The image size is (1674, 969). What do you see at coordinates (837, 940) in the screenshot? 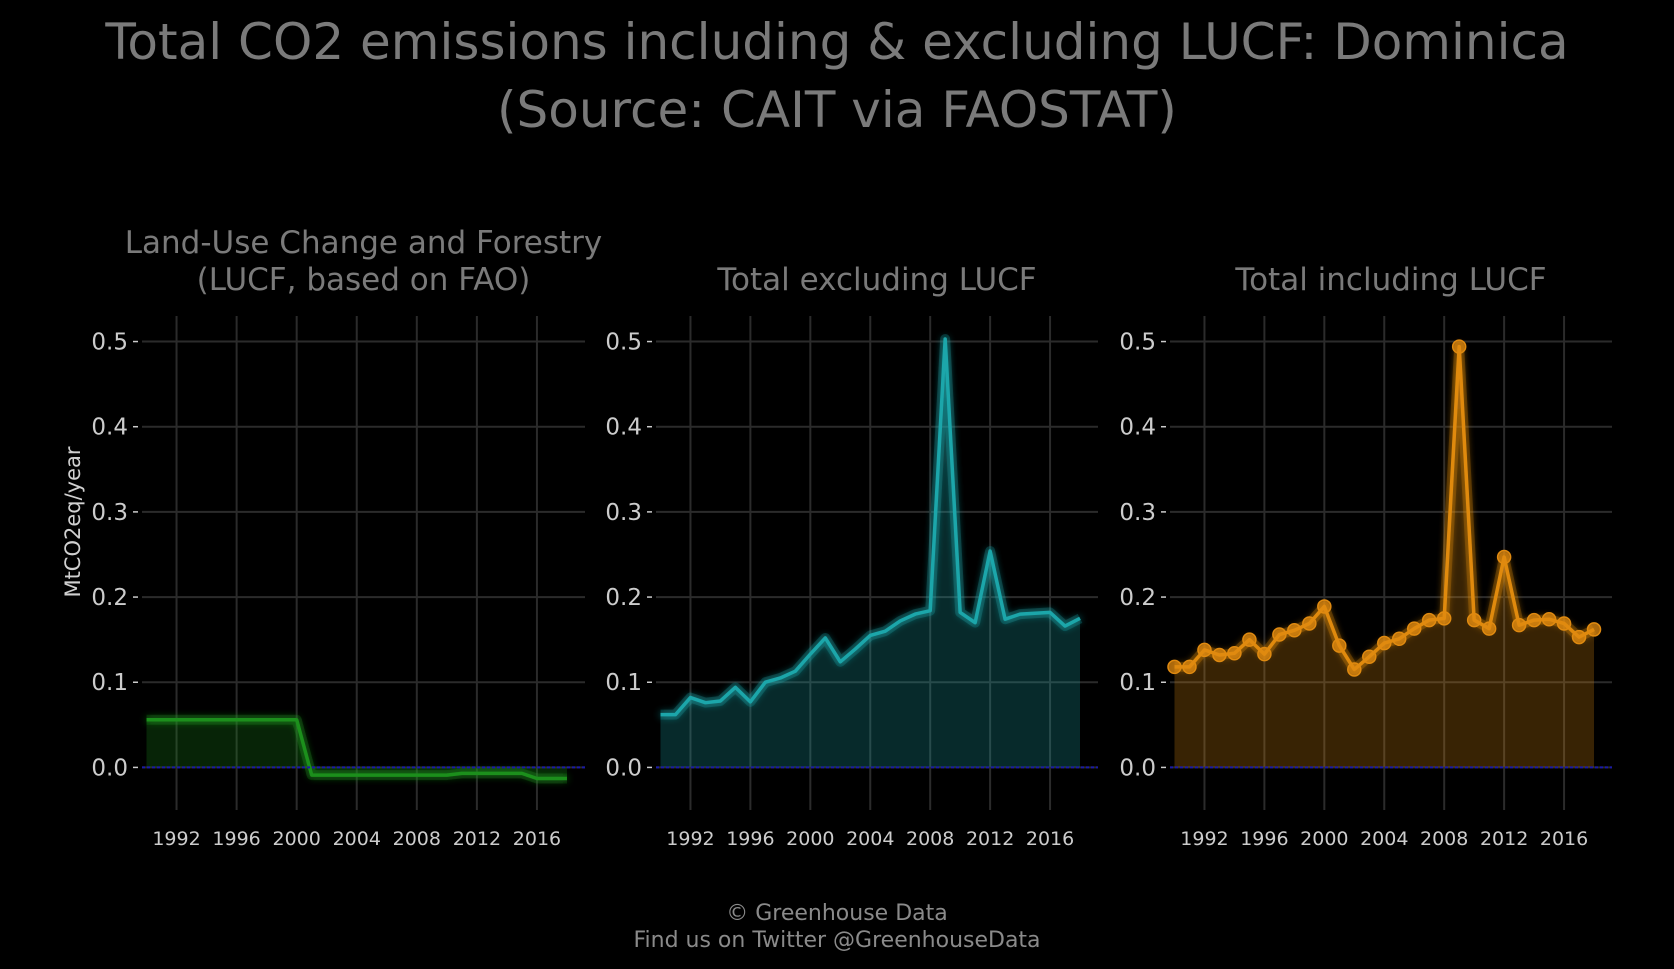
I see `footer-twitter: Find us on Twitter @GreenhouseData` at bounding box center [837, 940].